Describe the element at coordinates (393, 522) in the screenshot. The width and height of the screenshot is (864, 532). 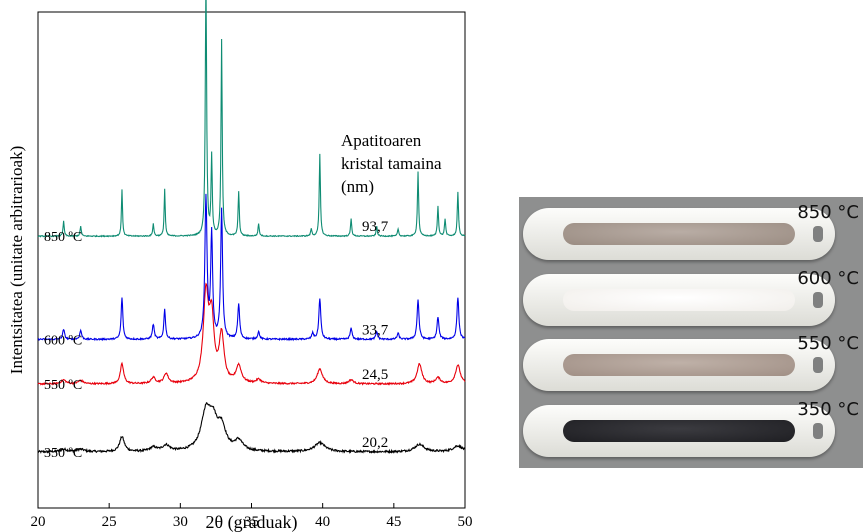
I see `x-tick-label: 45` at that location.